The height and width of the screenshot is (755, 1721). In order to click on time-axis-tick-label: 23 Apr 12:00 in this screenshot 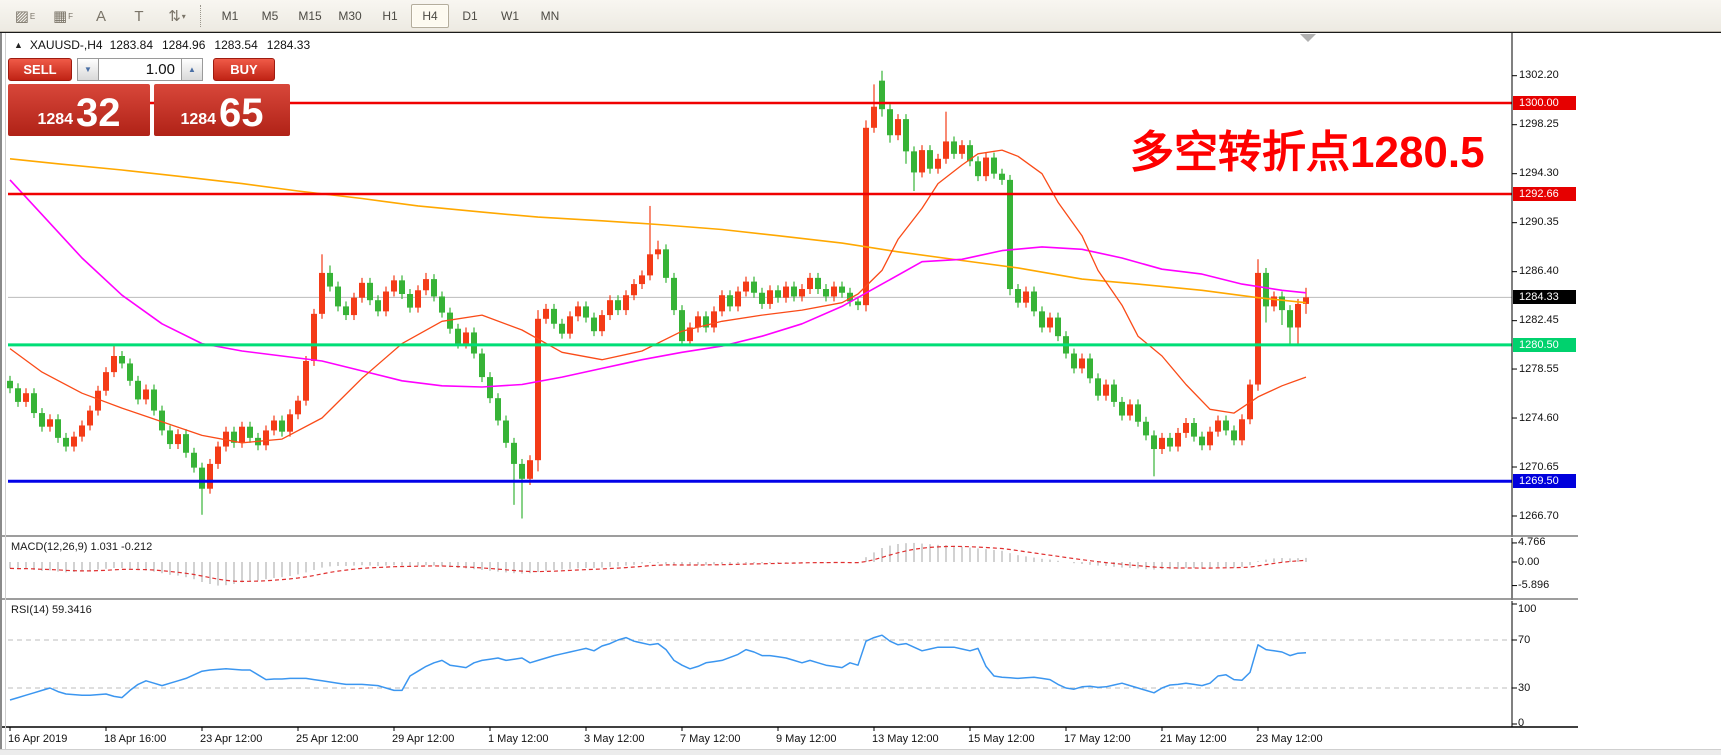, I will do `click(231, 739)`.